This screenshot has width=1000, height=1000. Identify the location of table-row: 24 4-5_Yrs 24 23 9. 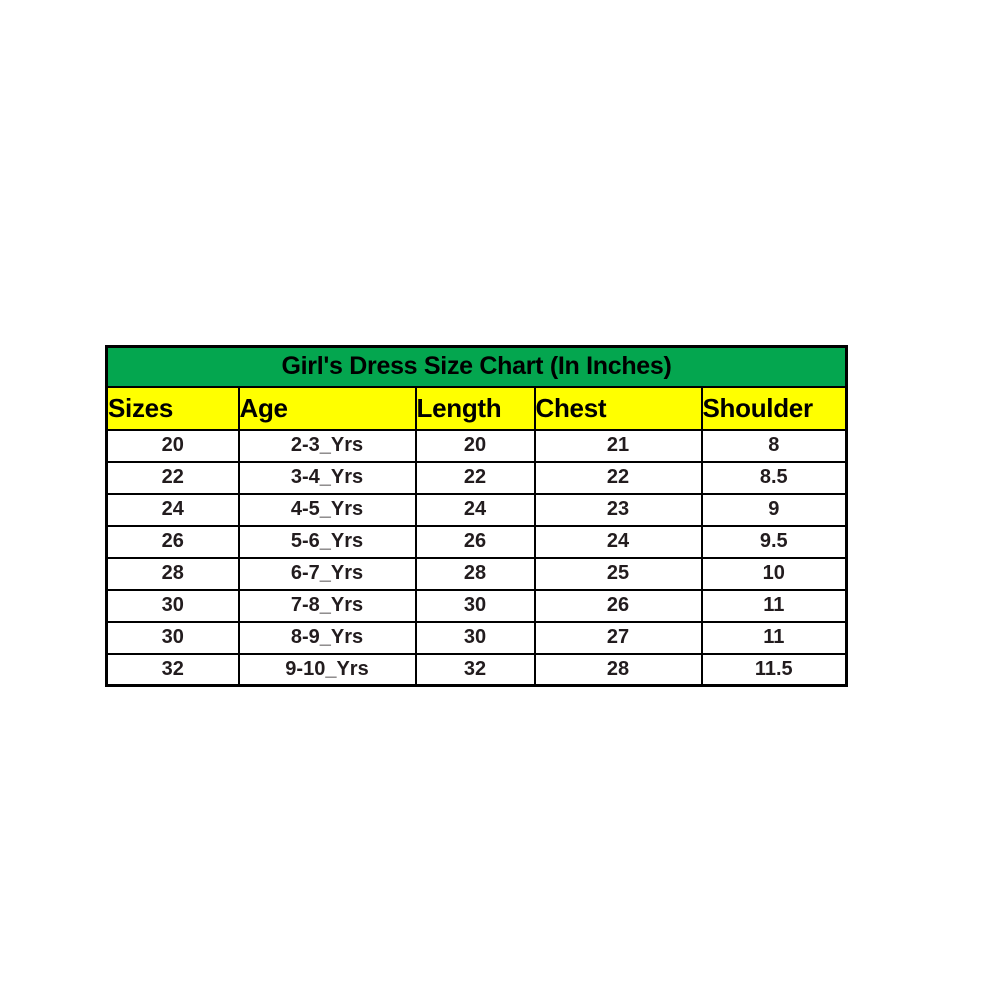
(476, 509).